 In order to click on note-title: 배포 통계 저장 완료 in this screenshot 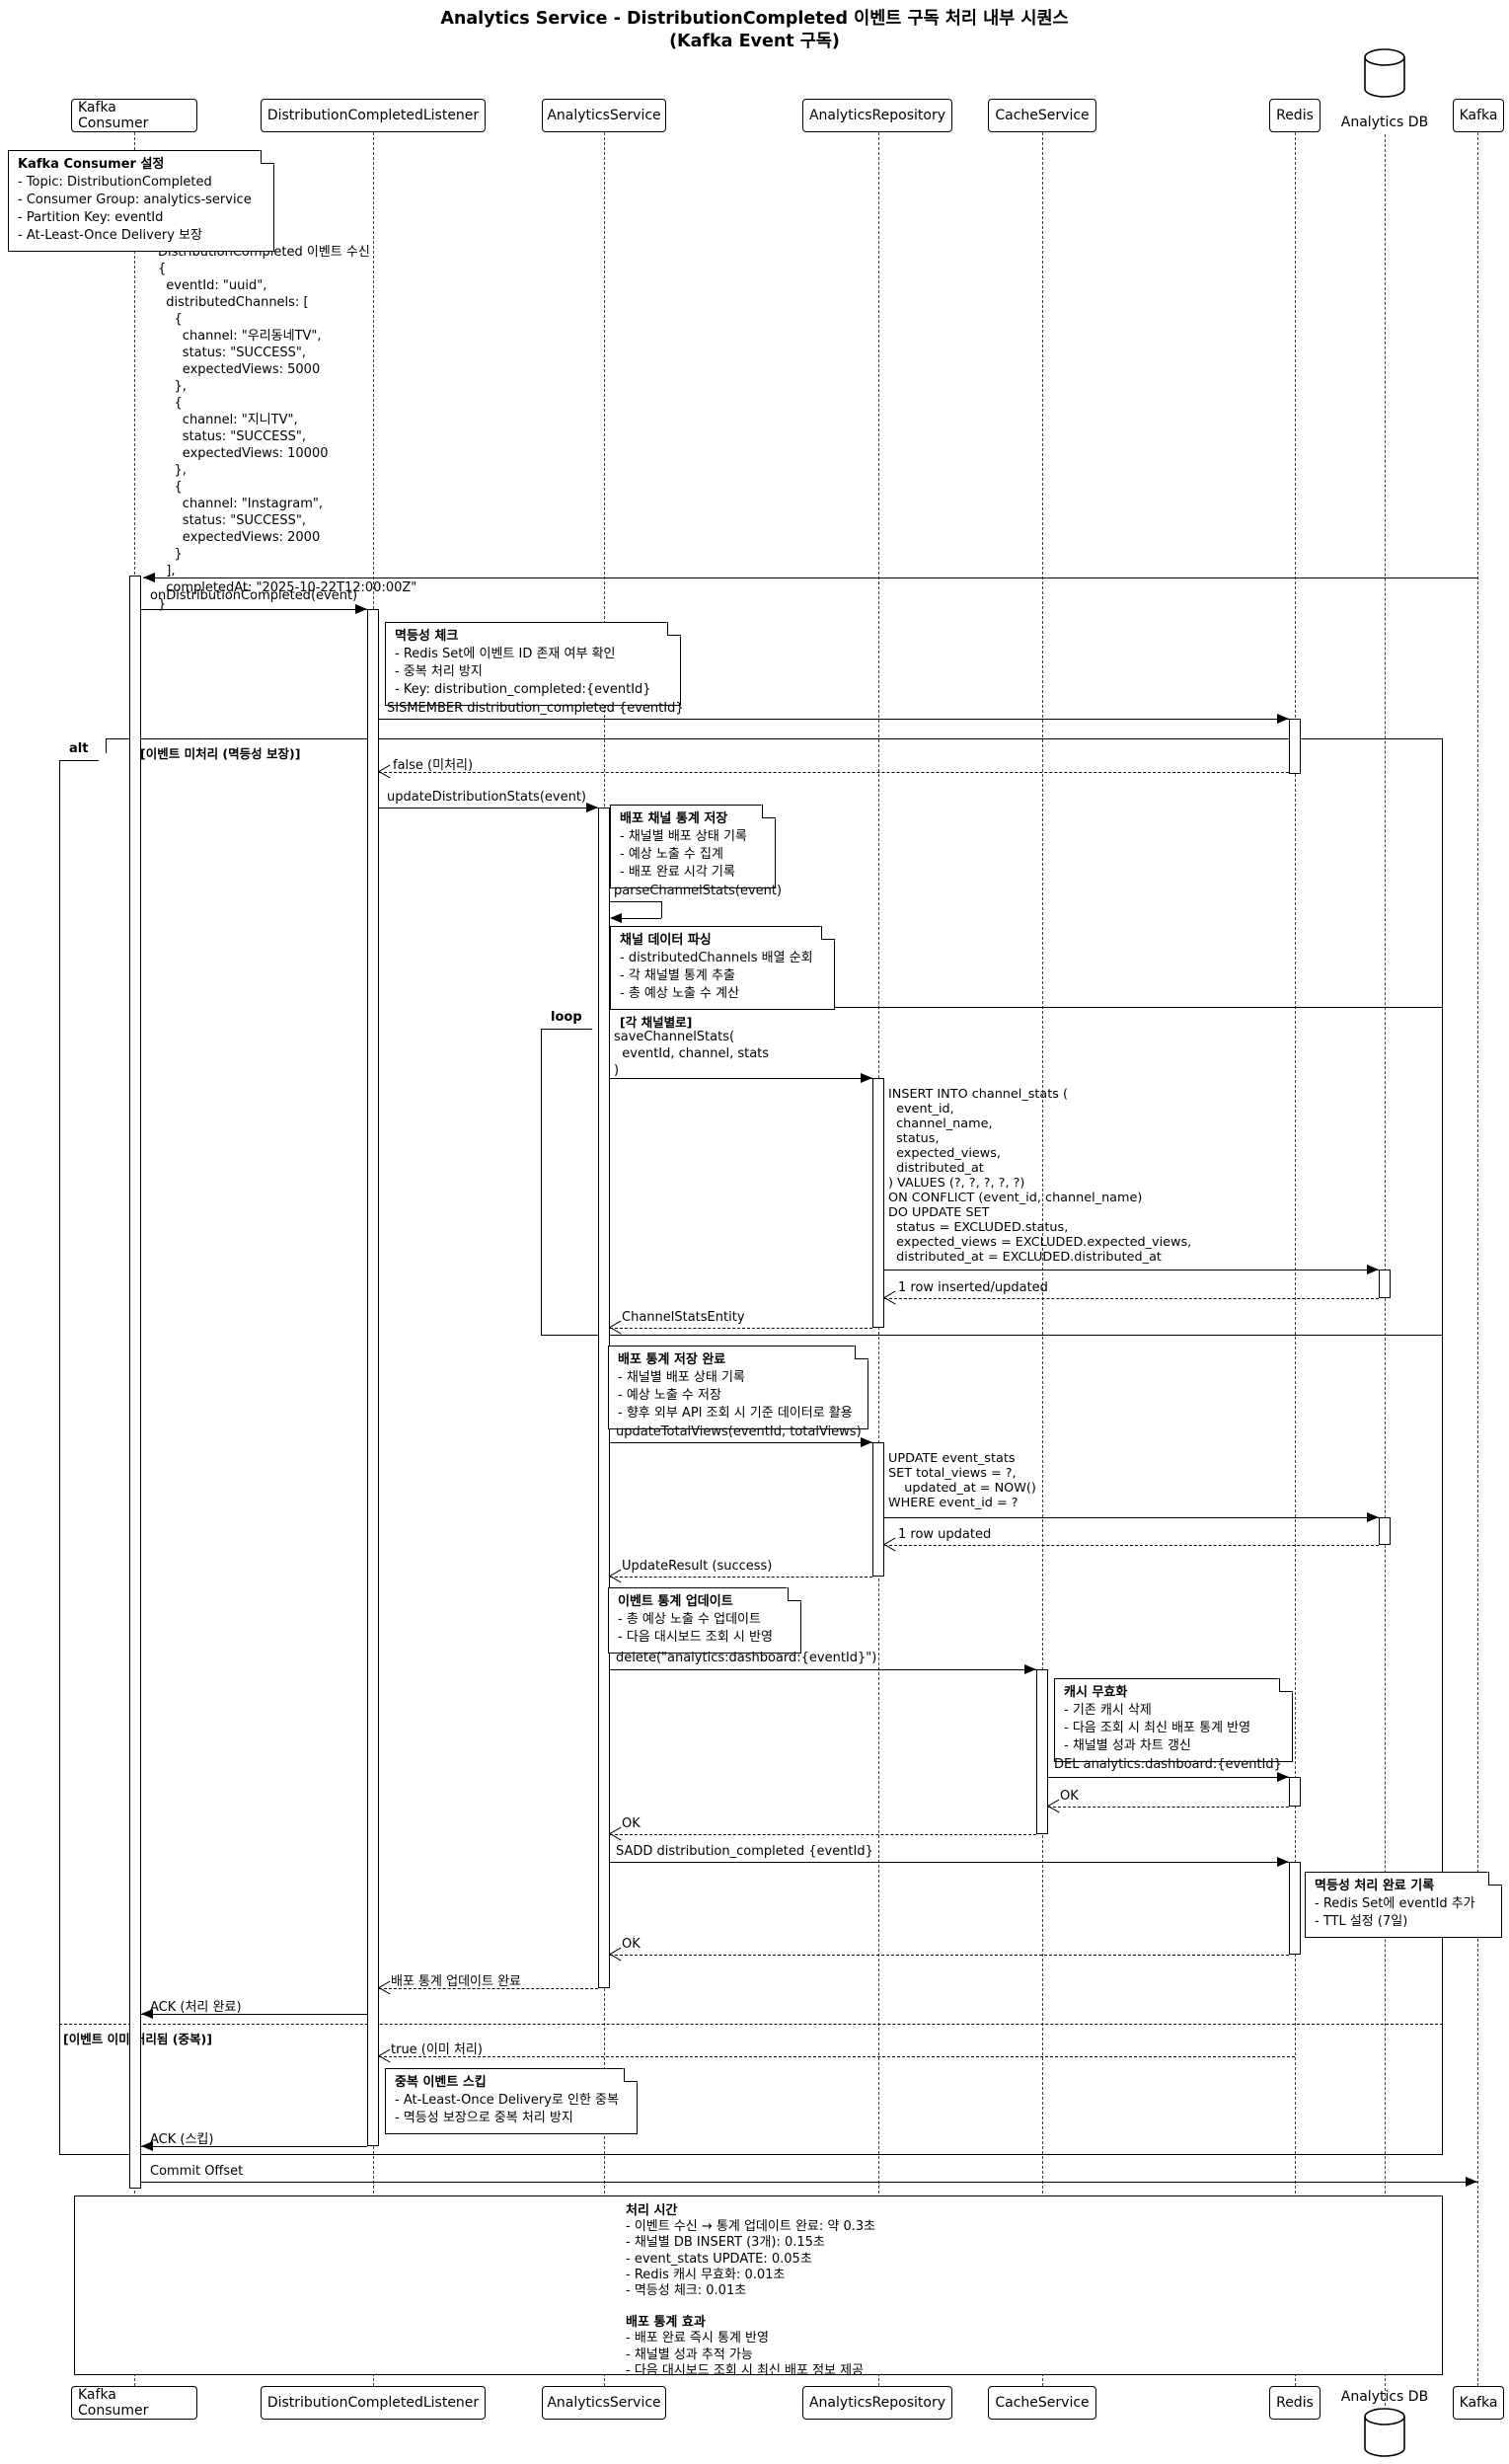, I will do `click(672, 1359)`.